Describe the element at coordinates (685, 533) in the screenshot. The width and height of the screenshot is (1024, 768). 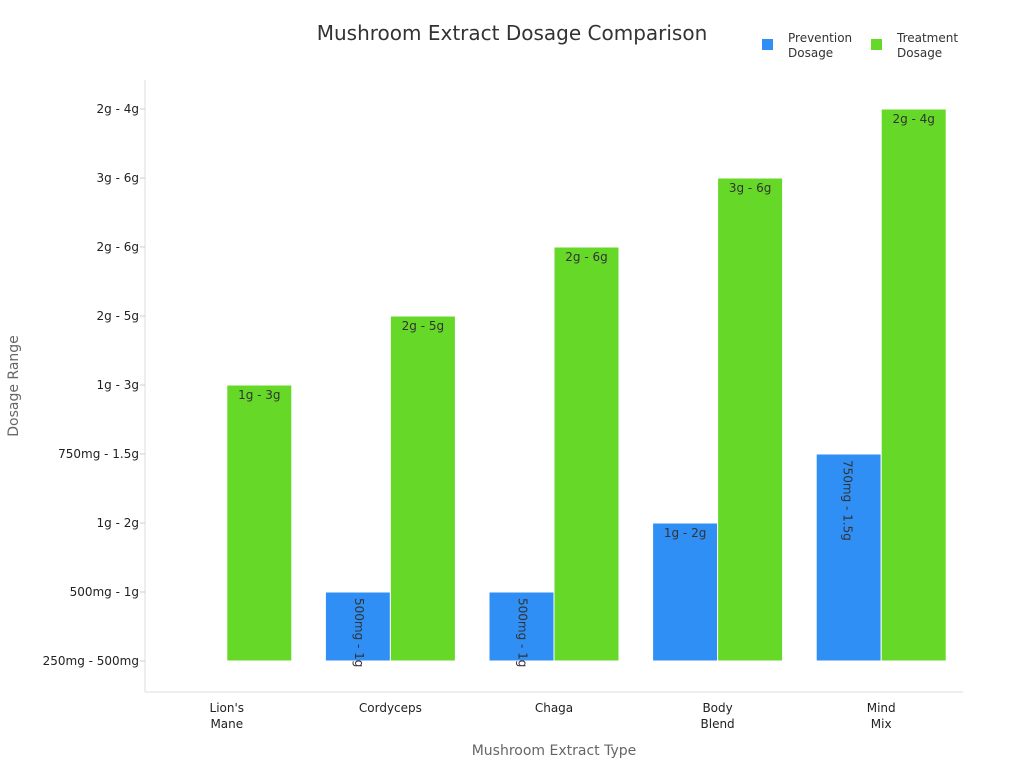
I see `bar-value-label: 1g - 2g` at that location.